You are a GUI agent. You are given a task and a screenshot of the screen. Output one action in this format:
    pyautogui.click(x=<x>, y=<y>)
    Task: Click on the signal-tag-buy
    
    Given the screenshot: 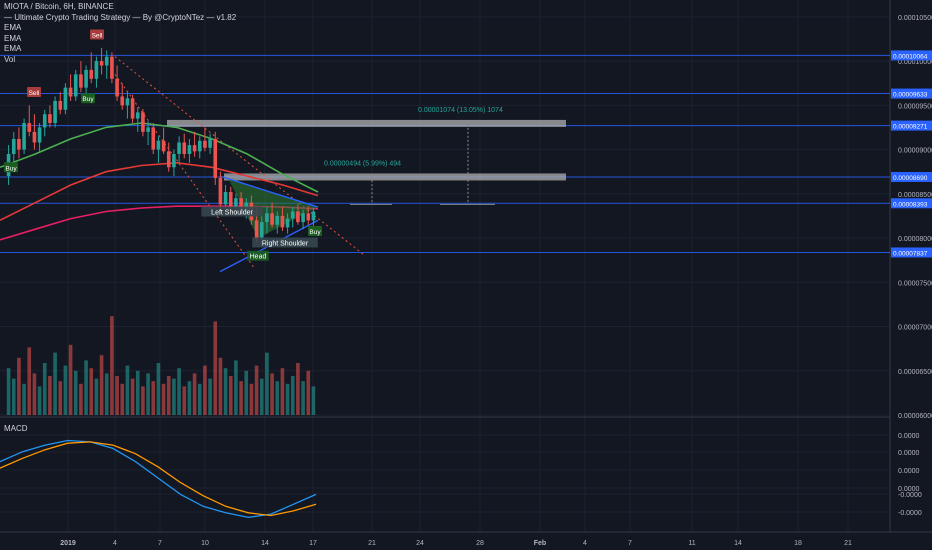 What is the action you would take?
    pyautogui.click(x=315, y=230)
    